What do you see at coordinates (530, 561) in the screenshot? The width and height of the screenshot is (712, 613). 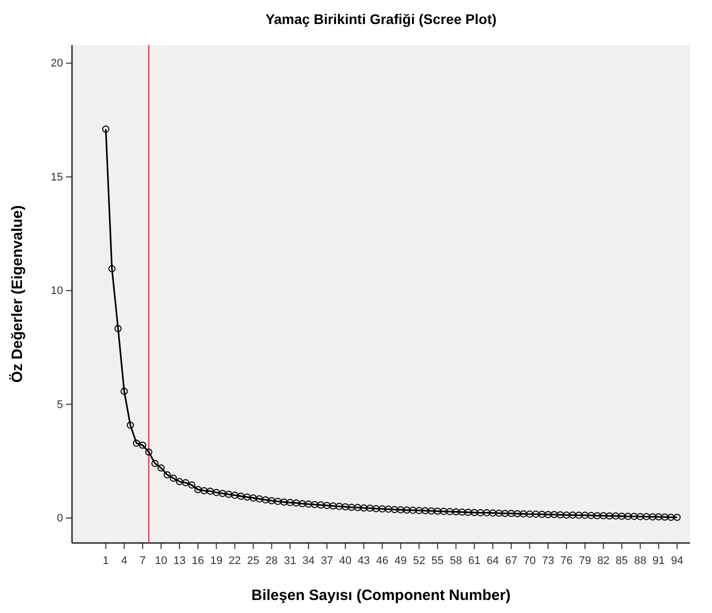 I see `x-tick-label: 70` at bounding box center [530, 561].